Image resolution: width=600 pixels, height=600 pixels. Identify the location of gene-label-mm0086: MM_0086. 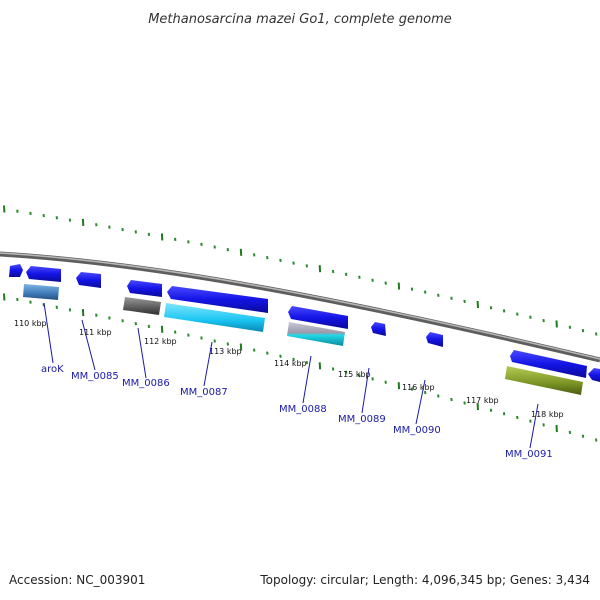
(146, 383).